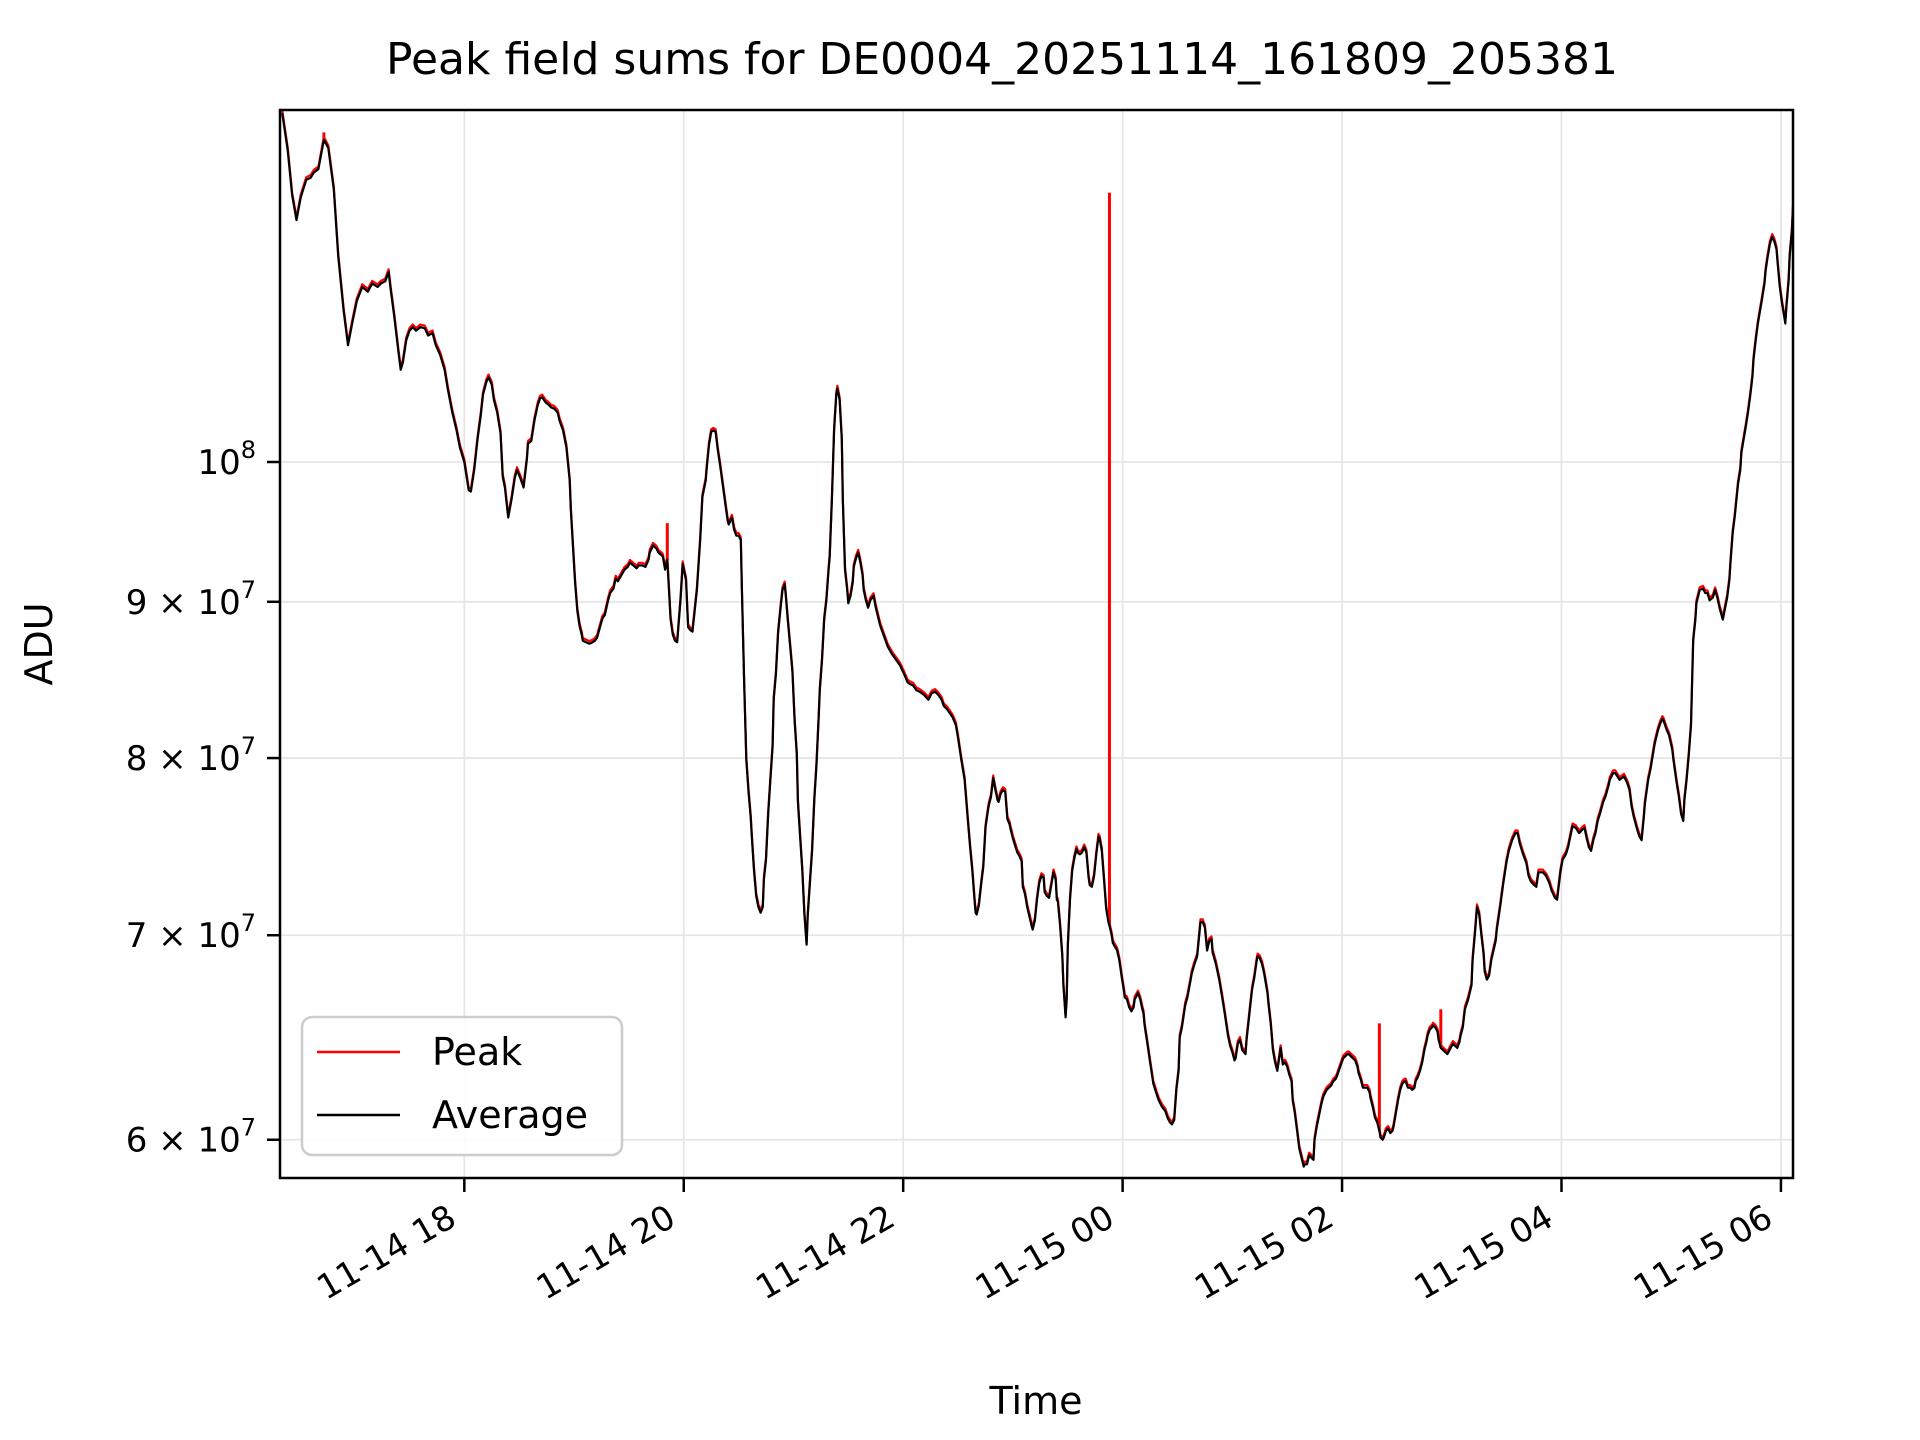 The height and width of the screenshot is (1440, 1920). What do you see at coordinates (1036, 1401) in the screenshot?
I see `x-axis-label: Time` at bounding box center [1036, 1401].